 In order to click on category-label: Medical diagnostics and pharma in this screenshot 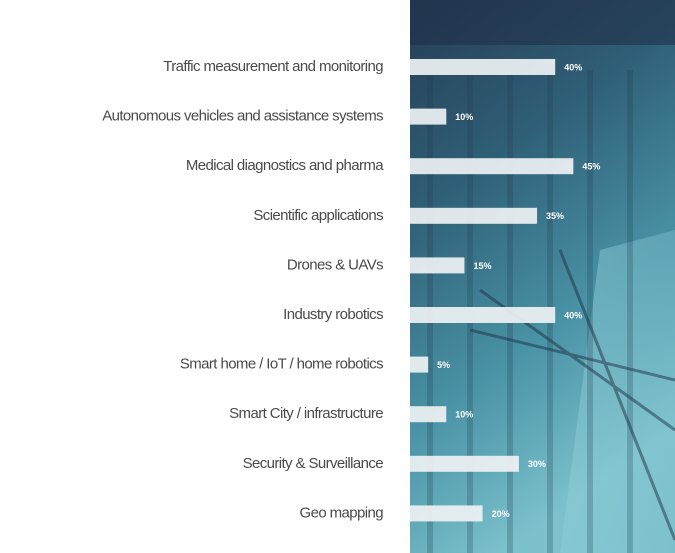, I will do `click(285, 165)`.